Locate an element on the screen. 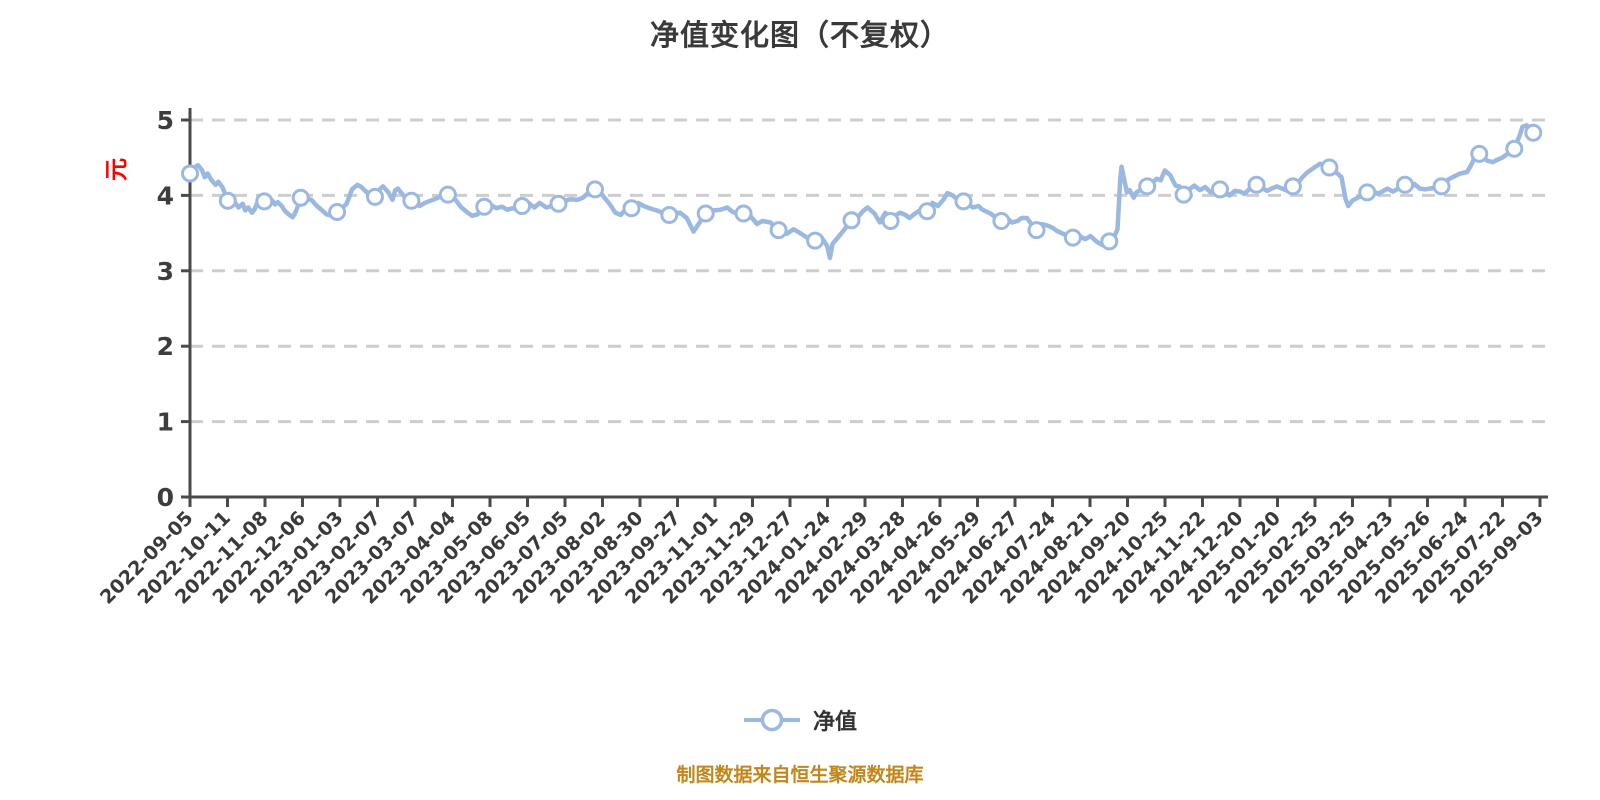 The width and height of the screenshot is (1600, 800). legend: 净值 is located at coordinates (800, 720).